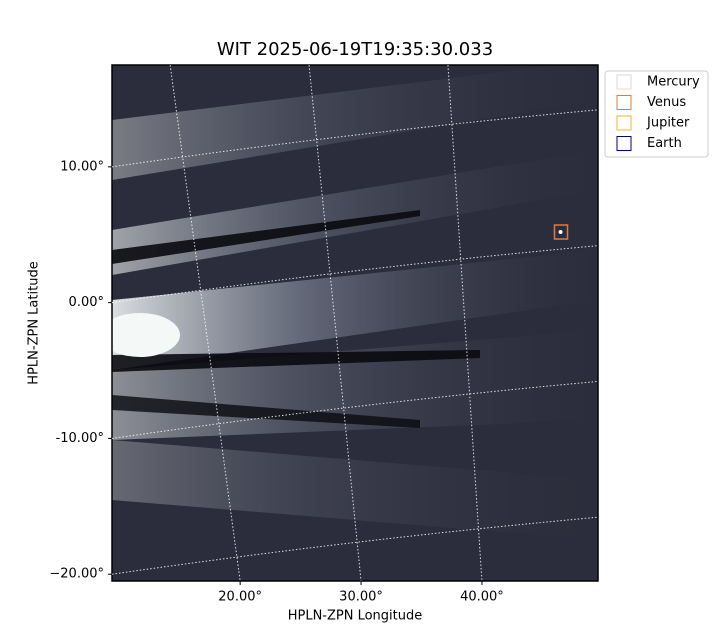  I want to click on planet-dot, so click(560, 232).